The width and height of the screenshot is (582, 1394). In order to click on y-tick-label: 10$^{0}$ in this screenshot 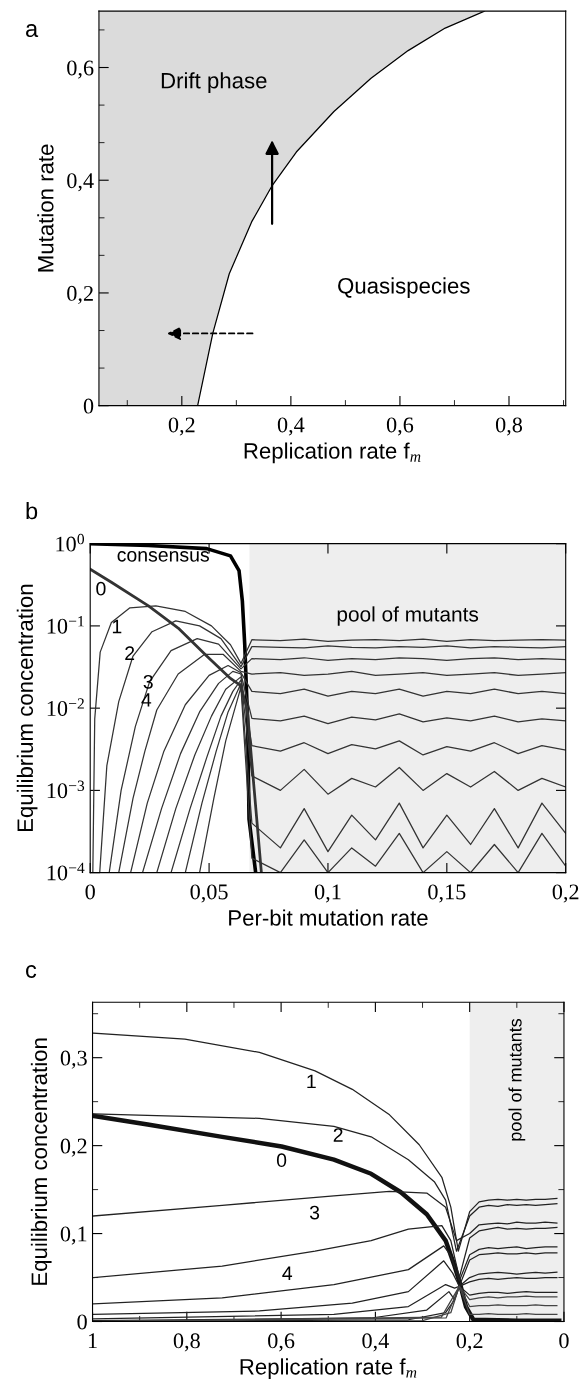, I will do `click(70, 542)`.